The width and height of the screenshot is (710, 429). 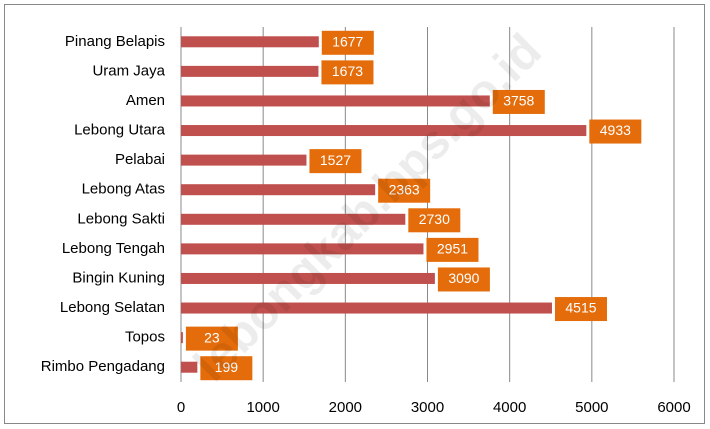 What do you see at coordinates (140, 159) in the screenshot?
I see `y-tick-label: Pelabai` at bounding box center [140, 159].